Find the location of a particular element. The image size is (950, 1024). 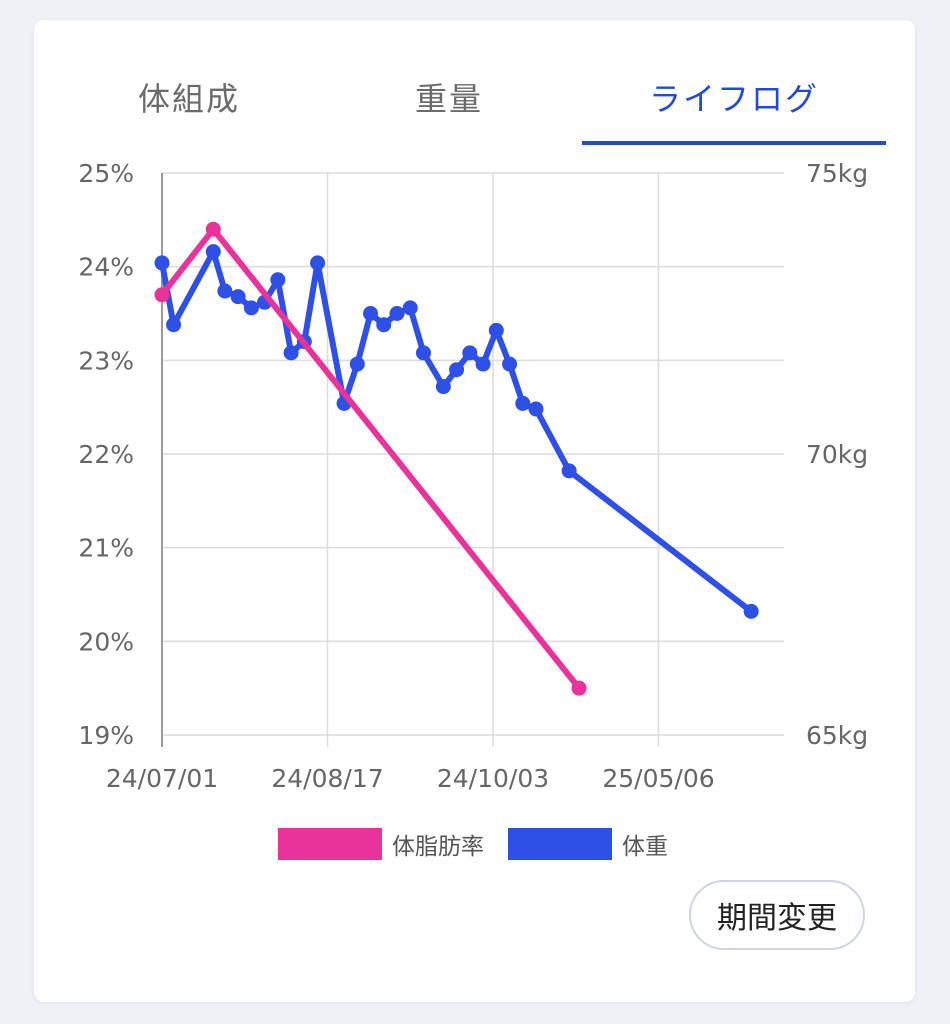

y-right-tick-label: 70kg is located at coordinates (837, 454).